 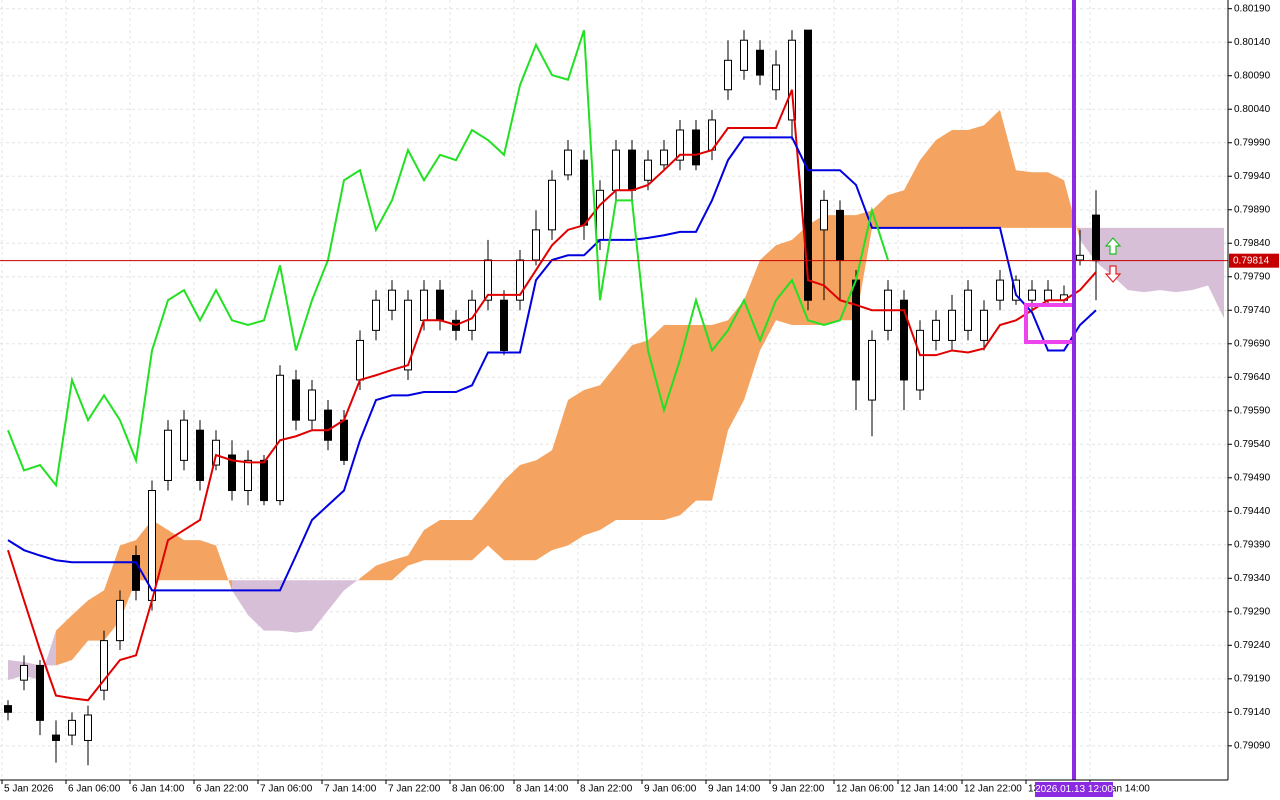 What do you see at coordinates (1252, 142) in the screenshot?
I see `y-tick-label: 0.79990` at bounding box center [1252, 142].